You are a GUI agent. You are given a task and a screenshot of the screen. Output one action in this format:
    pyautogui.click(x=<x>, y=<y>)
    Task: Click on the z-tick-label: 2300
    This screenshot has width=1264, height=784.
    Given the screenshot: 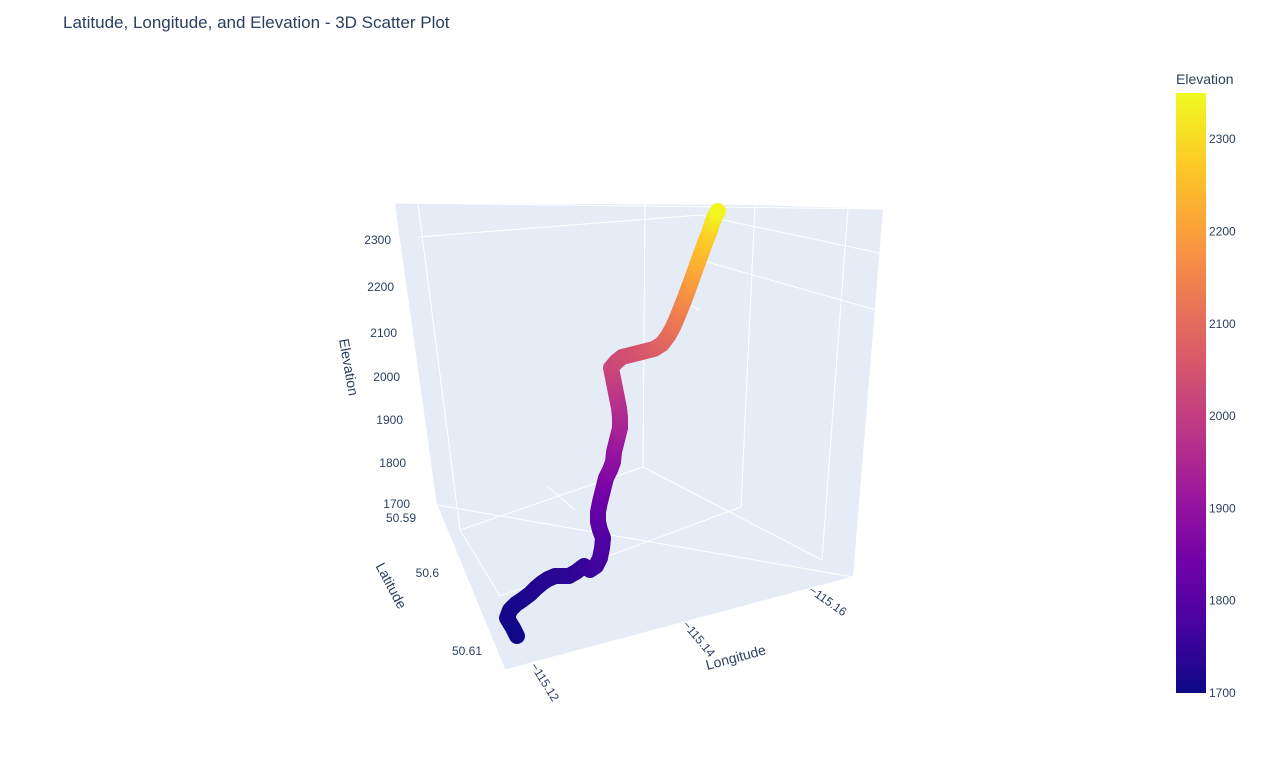 What is the action you would take?
    pyautogui.click(x=377, y=240)
    